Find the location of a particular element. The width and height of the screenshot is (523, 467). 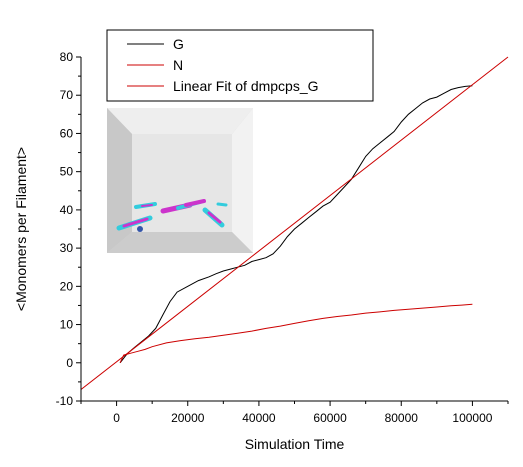

y-tick-label: 50 is located at coordinates (67, 172).